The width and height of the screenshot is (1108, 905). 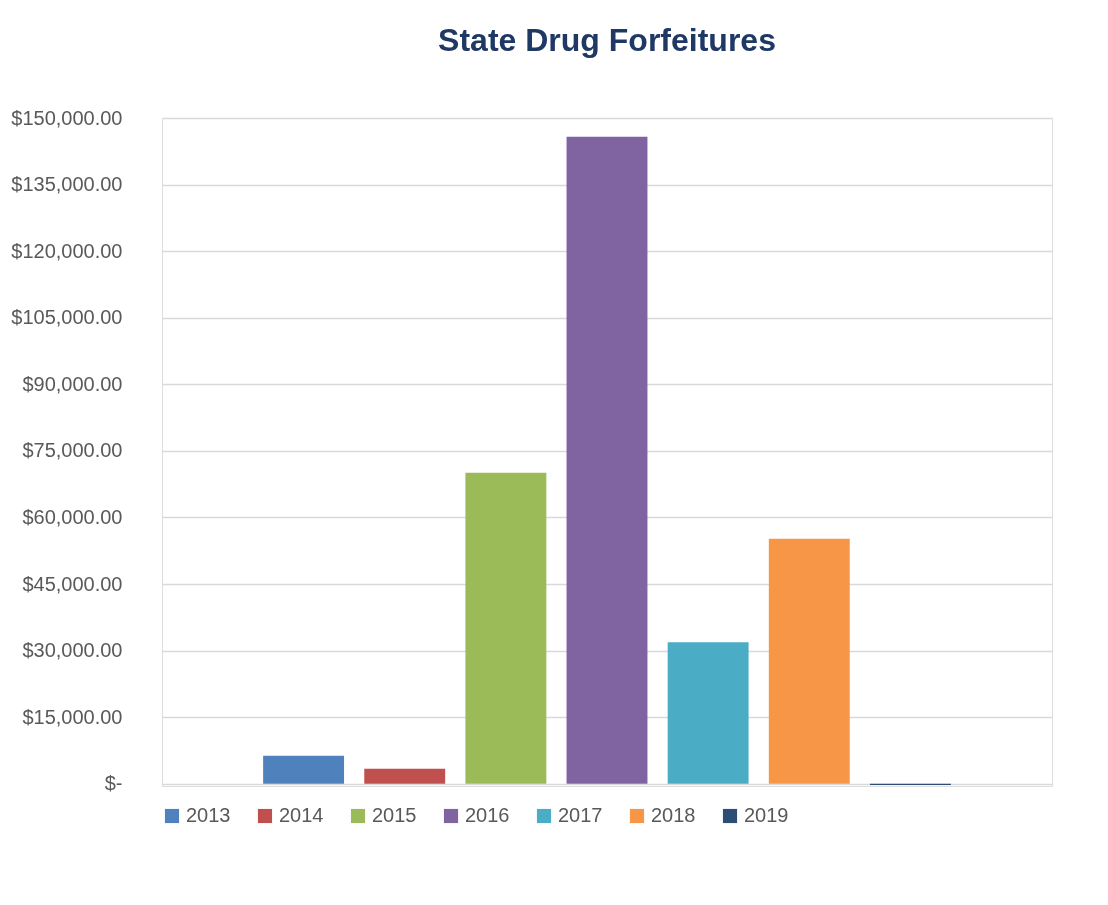 What do you see at coordinates (208, 815) in the screenshot?
I see `legend-label: 2013` at bounding box center [208, 815].